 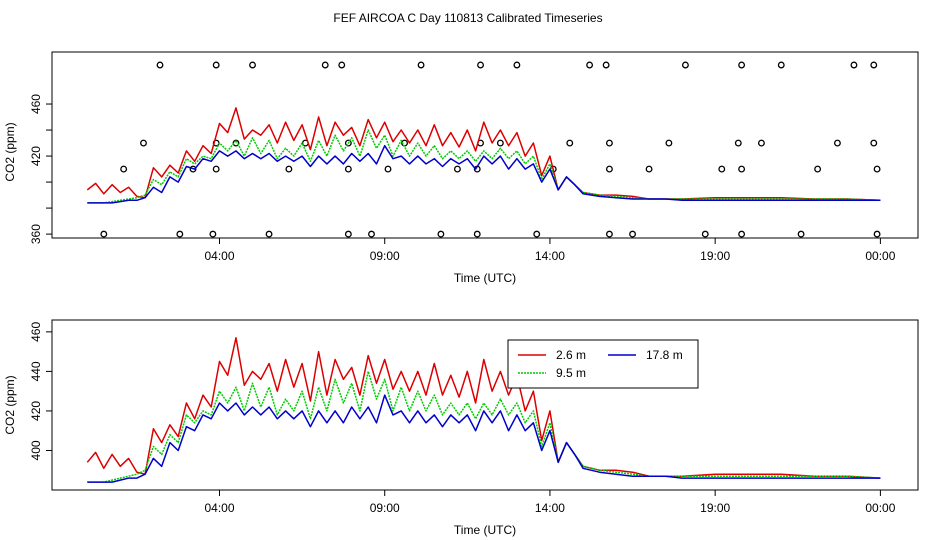 What do you see at coordinates (485, 530) in the screenshot?
I see `bottom-x-axis-label: Time (UTC)` at bounding box center [485, 530].